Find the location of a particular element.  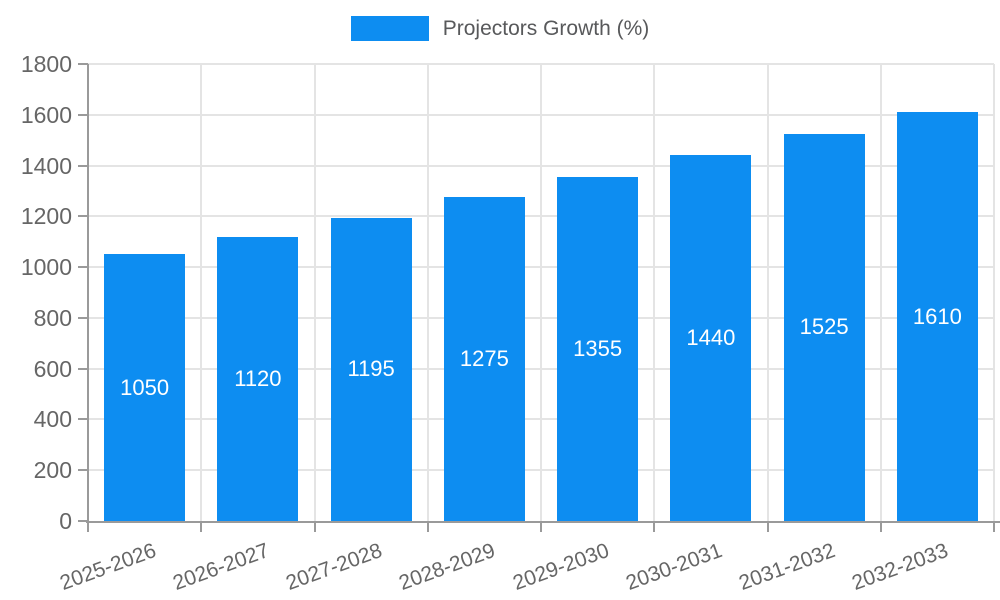

x-axis-line is located at coordinates (543, 522).